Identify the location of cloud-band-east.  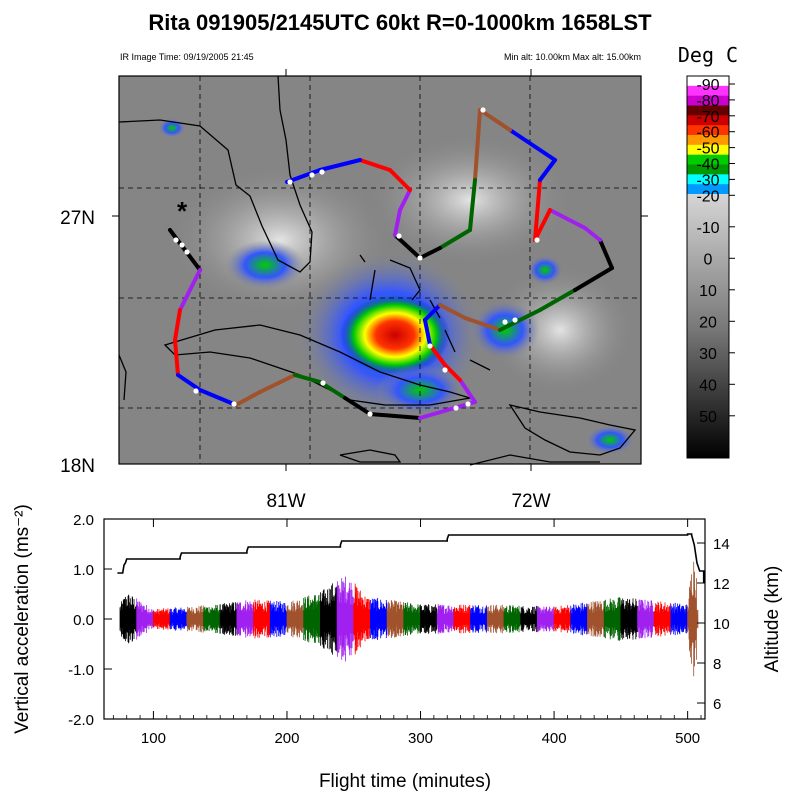
(560, 330).